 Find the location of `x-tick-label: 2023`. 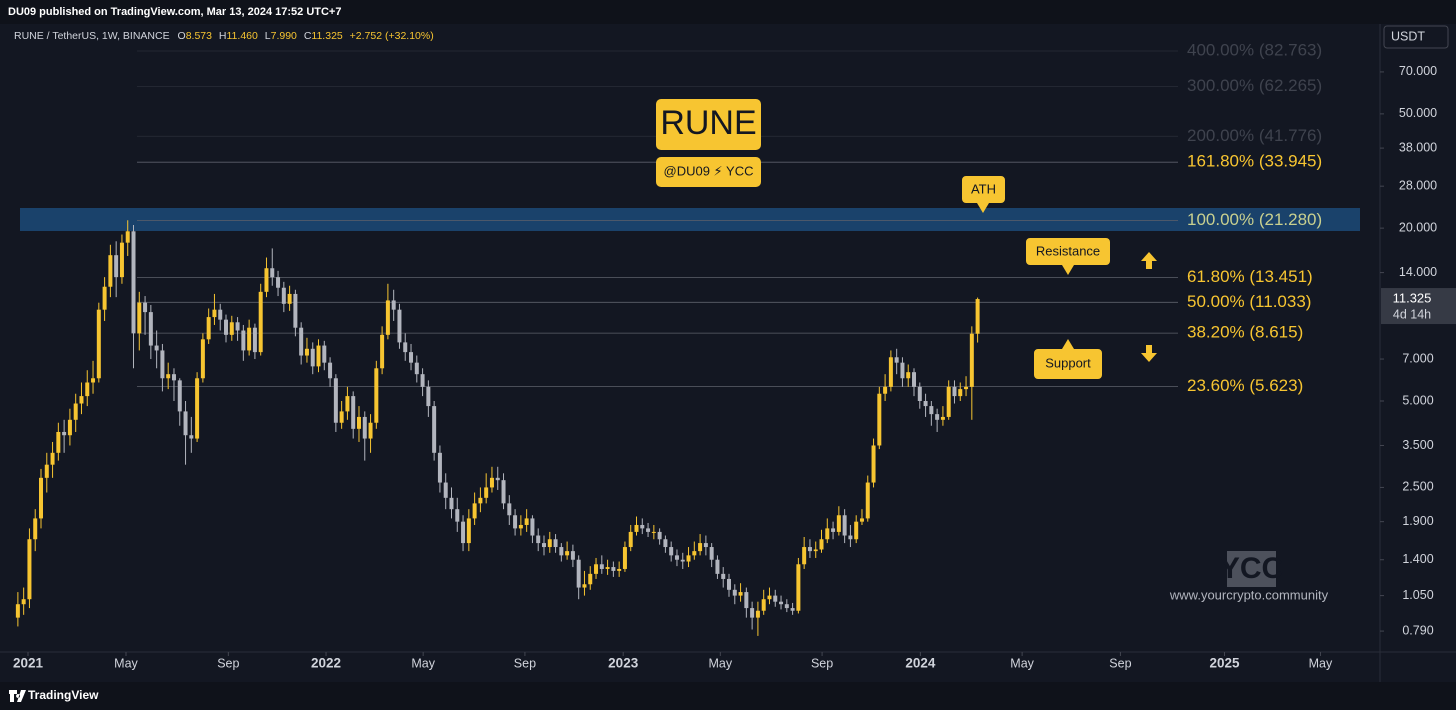

x-tick-label: 2023 is located at coordinates (623, 663).